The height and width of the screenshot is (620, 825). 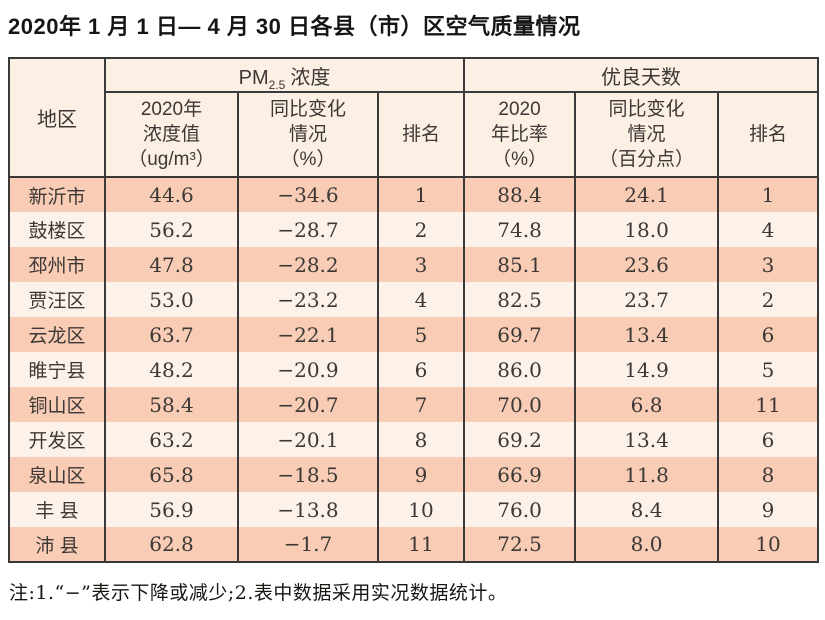 I want to click on header-pm-value: 2020年 浓度值 （ug/m³）, so click(x=171, y=135).